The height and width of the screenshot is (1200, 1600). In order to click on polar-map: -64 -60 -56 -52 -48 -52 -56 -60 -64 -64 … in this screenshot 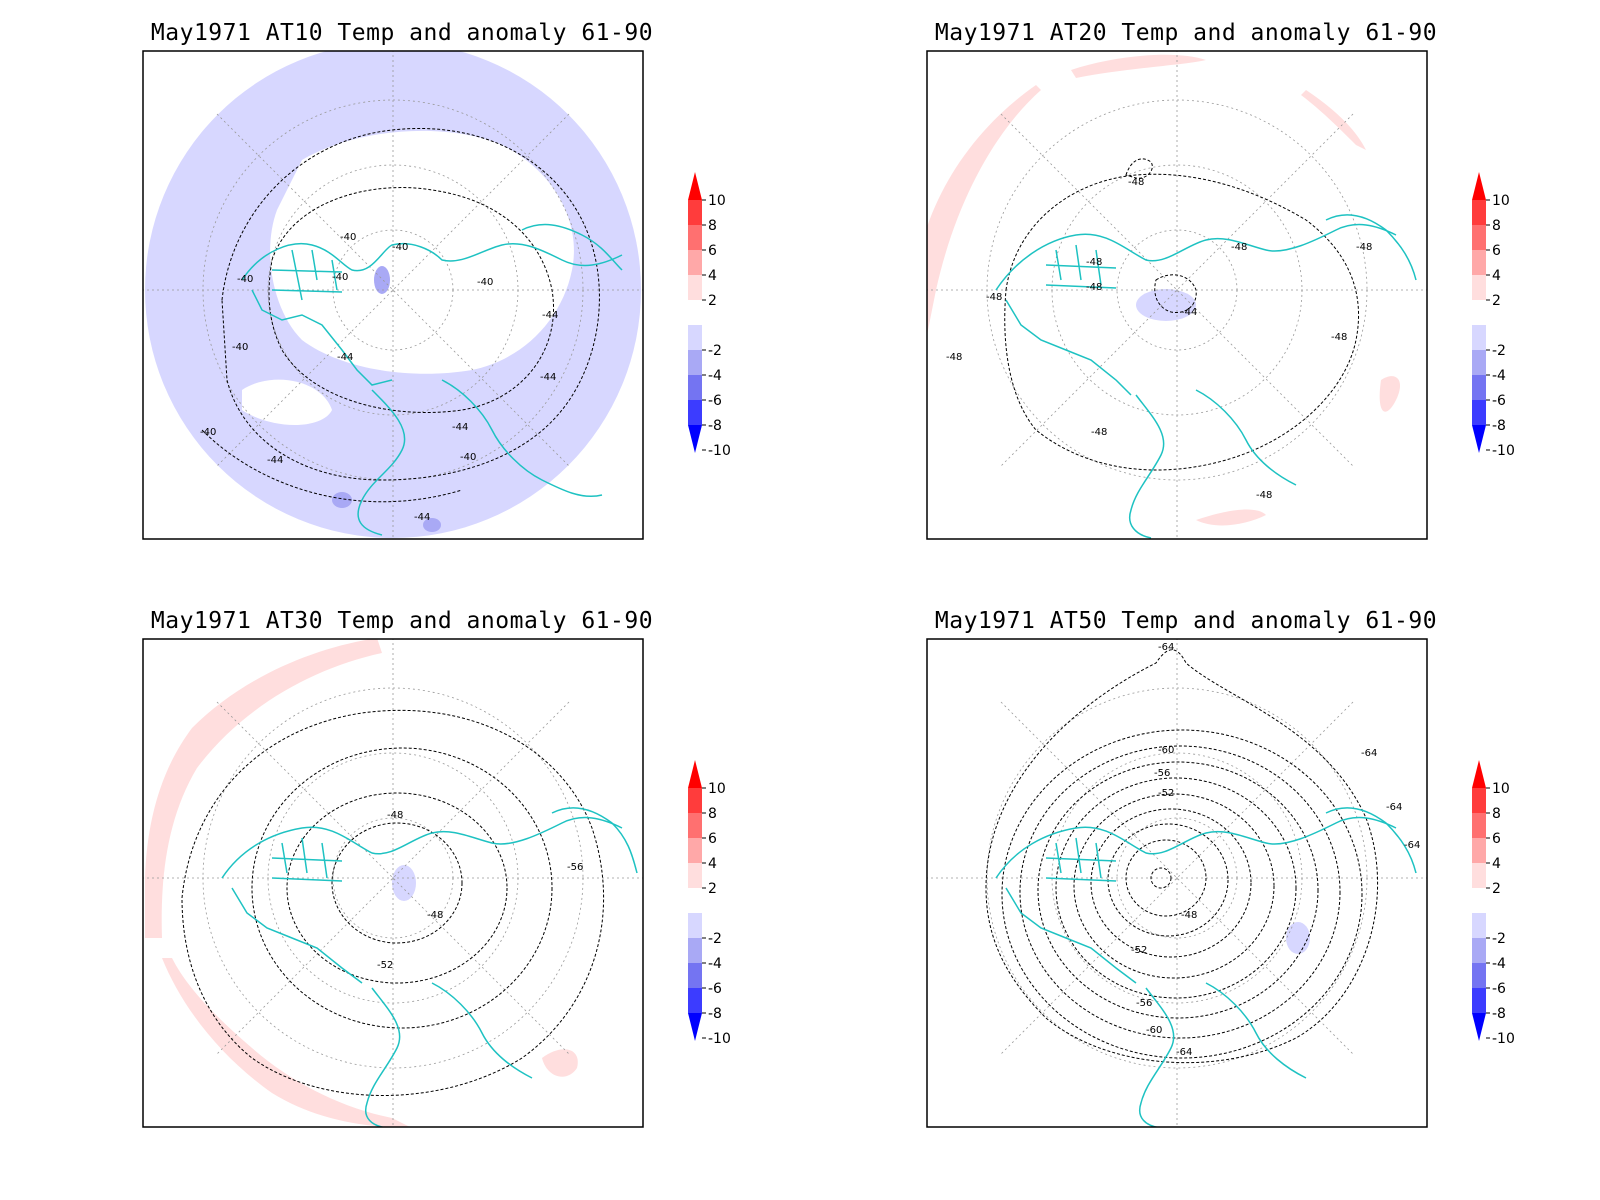, I will do `click(1177, 883)`.